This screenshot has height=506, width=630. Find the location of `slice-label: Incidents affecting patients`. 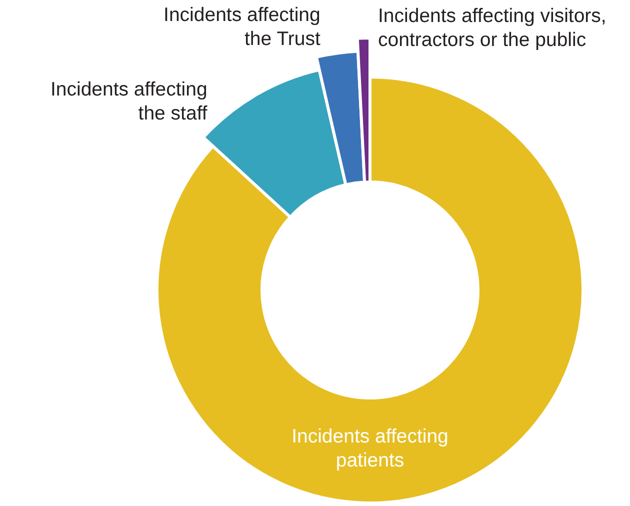

slice-label: Incidents affecting patients is located at coordinates (370, 449).